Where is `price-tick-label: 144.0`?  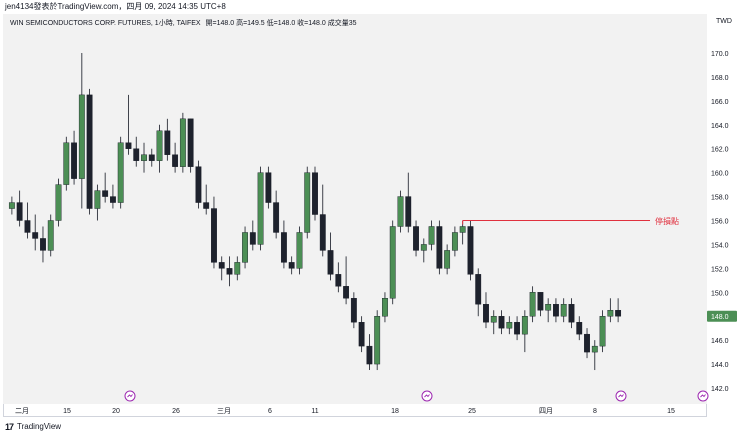 price-tick-label: 144.0 is located at coordinates (720, 365).